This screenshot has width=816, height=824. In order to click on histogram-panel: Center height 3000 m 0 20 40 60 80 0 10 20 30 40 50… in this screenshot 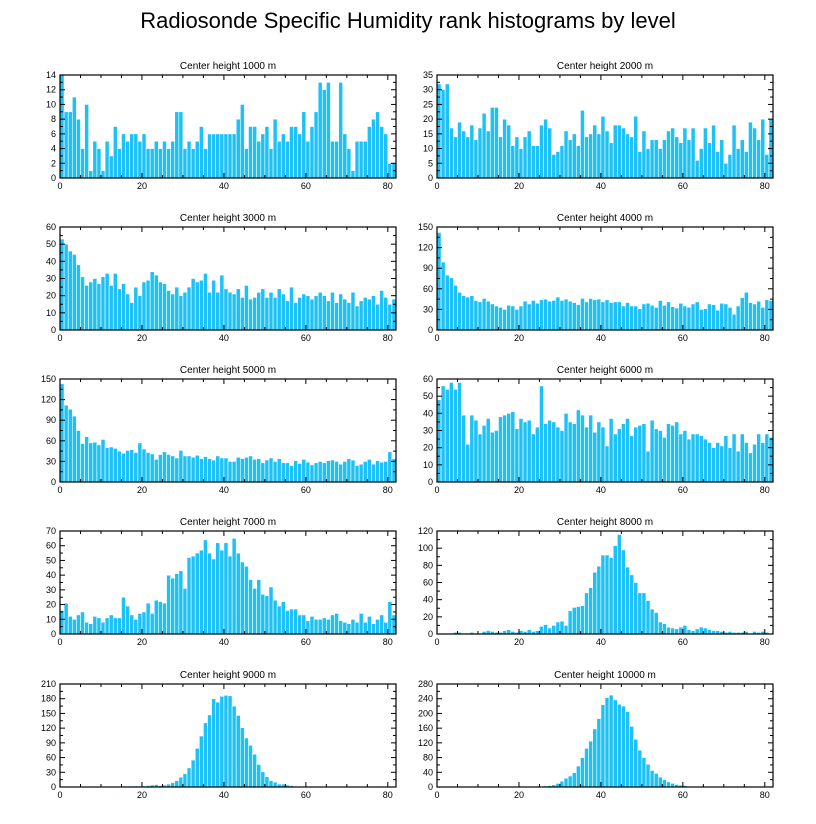, I will do `click(221, 278)`.